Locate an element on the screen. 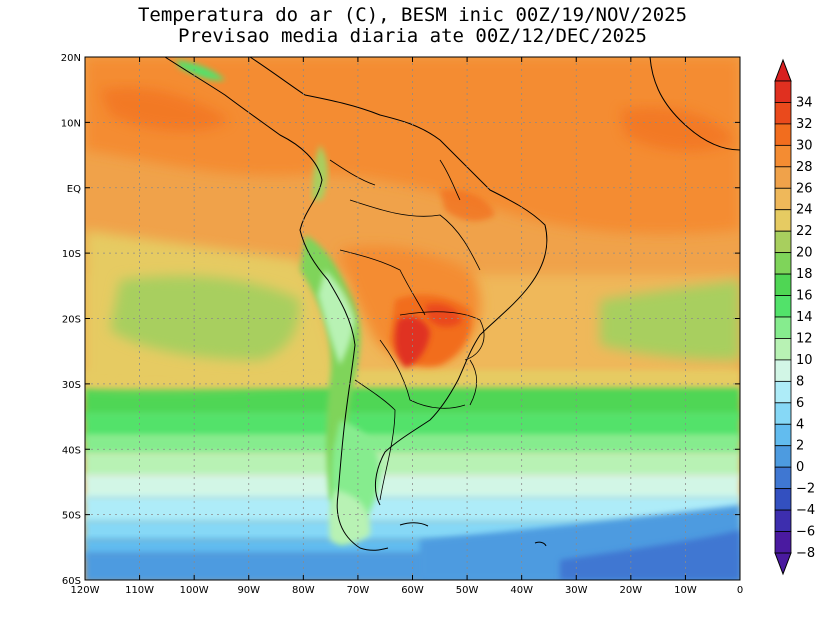  colorbar-bottom-arrow is located at coordinates (783, 564).